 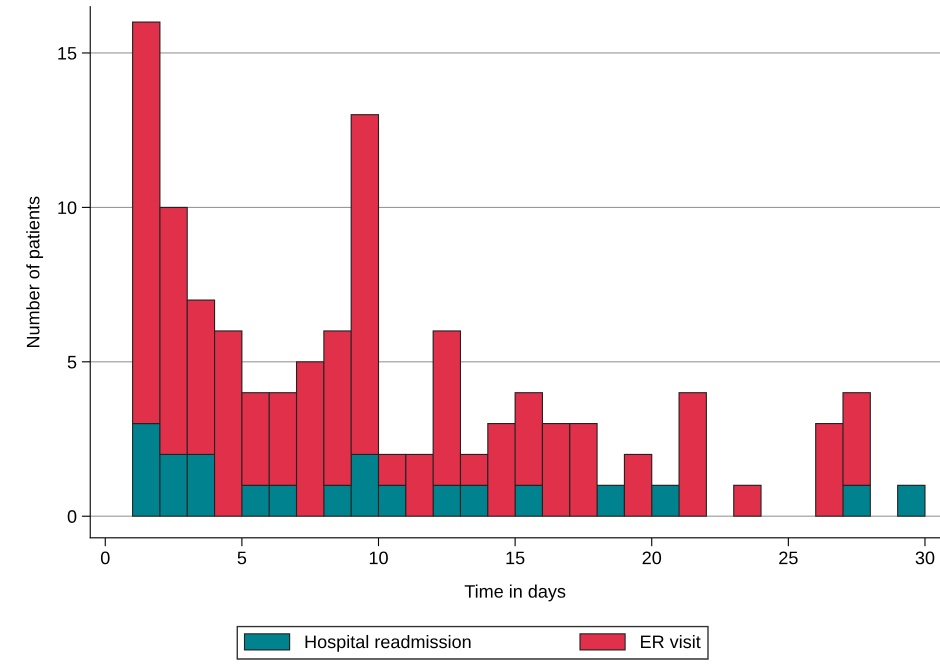 I want to click on x-tick-label: 15, so click(x=515, y=558).